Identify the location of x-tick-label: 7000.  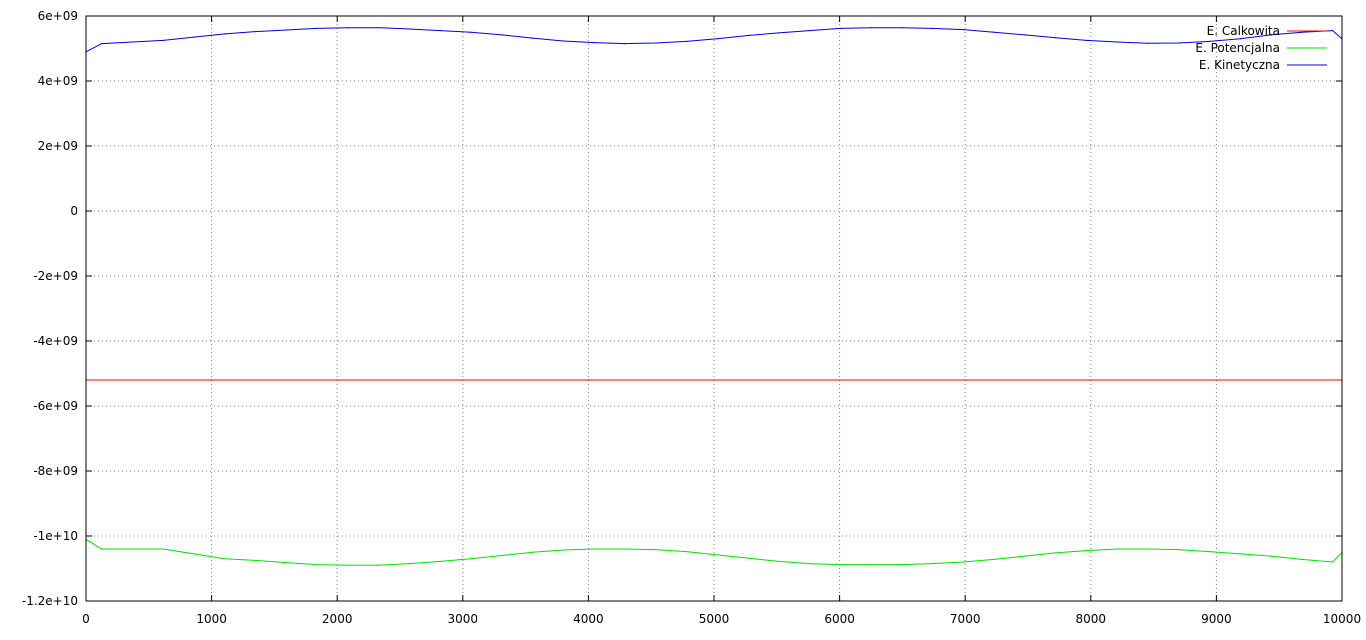
(965, 619).